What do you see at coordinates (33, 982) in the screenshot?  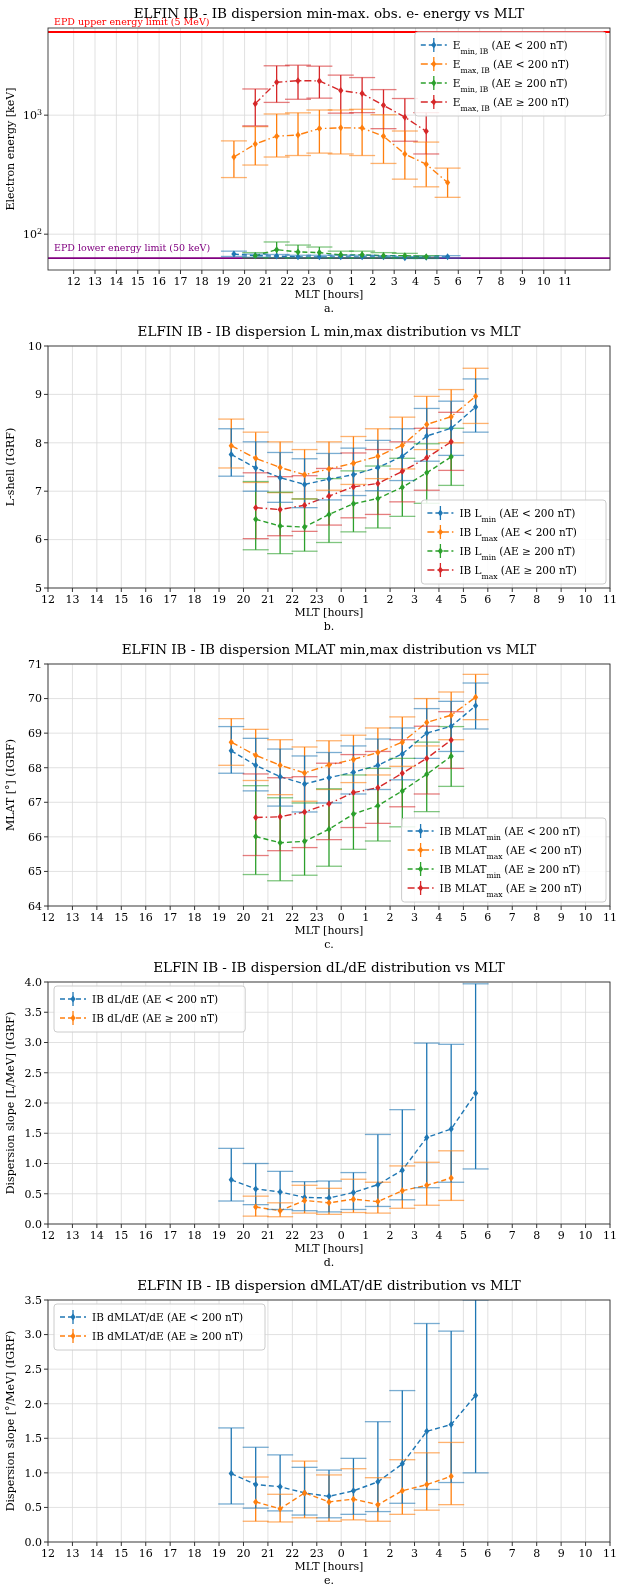 I see `y-tick-label: 4.0` at bounding box center [33, 982].